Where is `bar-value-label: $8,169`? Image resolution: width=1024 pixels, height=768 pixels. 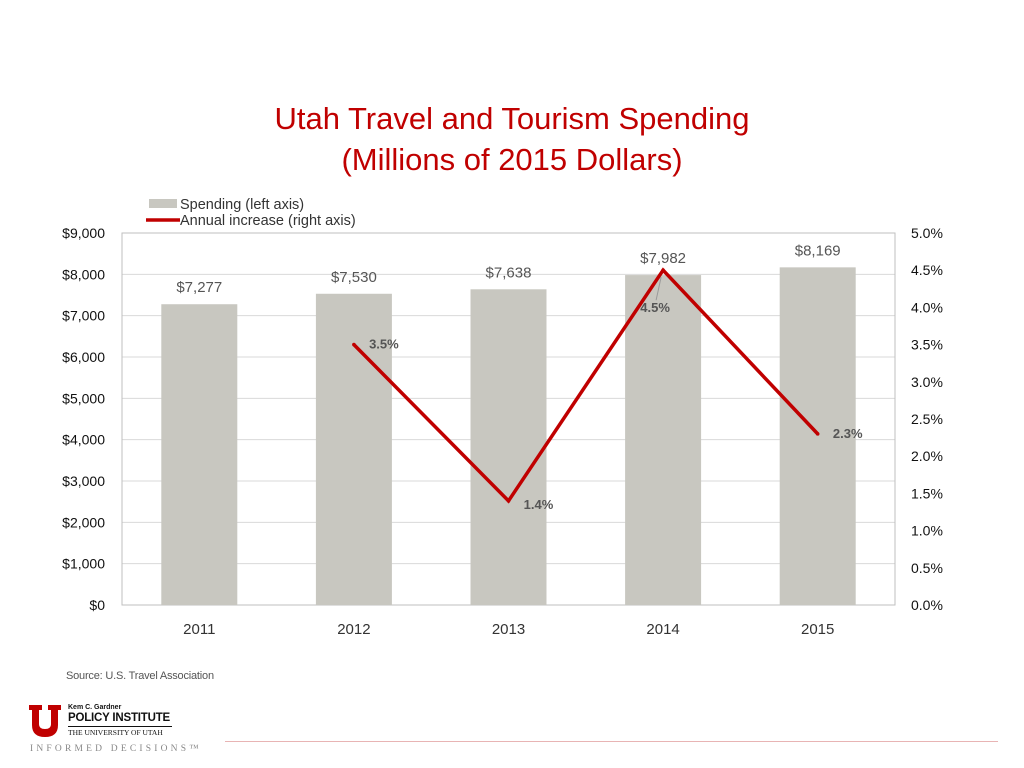
bar-value-label: $8,169 is located at coordinates (818, 250).